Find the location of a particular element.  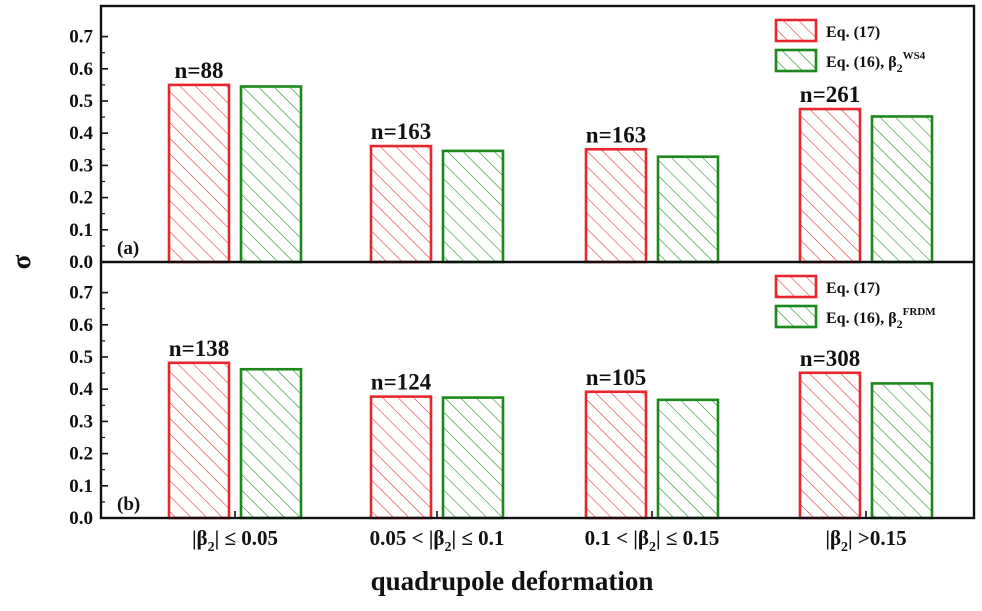

sample-count-label: n=138 is located at coordinates (199, 348).